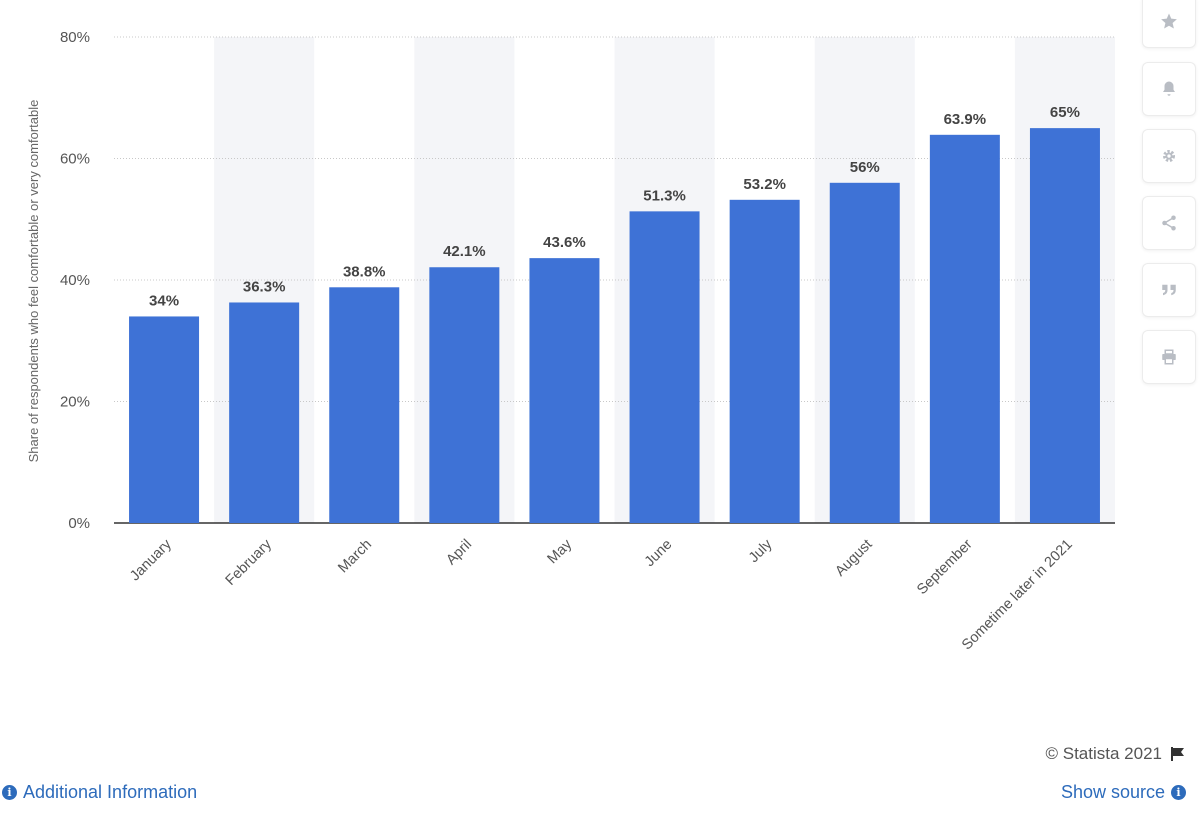  What do you see at coordinates (945, 567) in the screenshot?
I see `x-tick-label: September` at bounding box center [945, 567].